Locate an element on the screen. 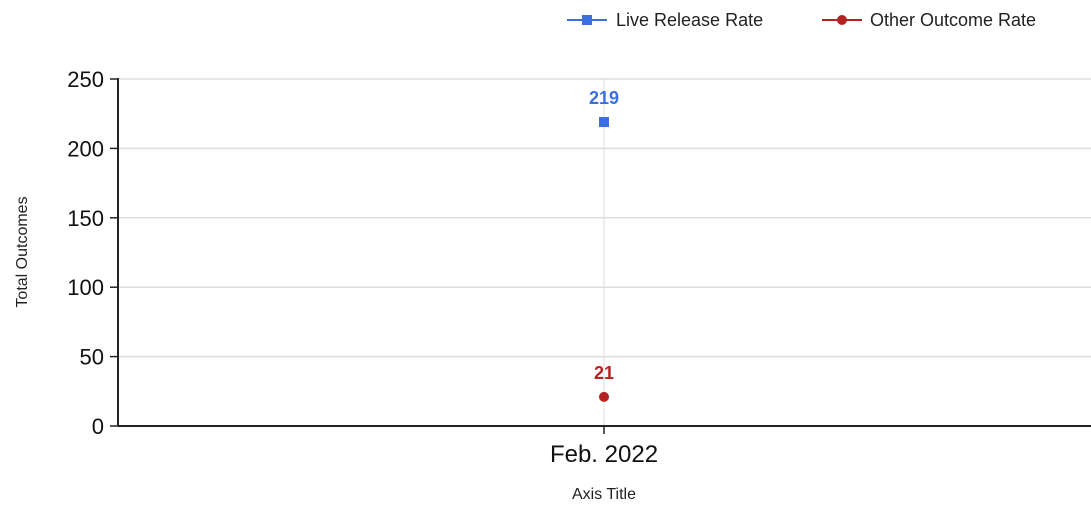 The image size is (1091, 509). data-point-live-release-rate is located at coordinates (604, 122).